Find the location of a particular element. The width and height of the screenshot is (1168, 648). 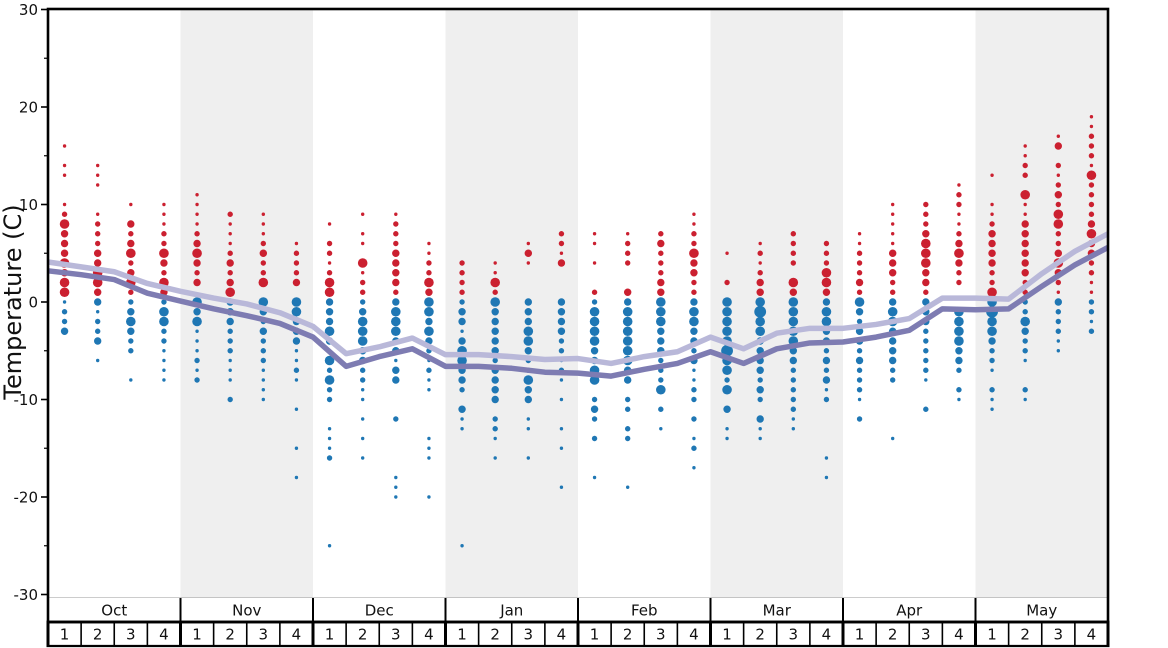

month-cell-label: Apr is located at coordinates (909, 611).